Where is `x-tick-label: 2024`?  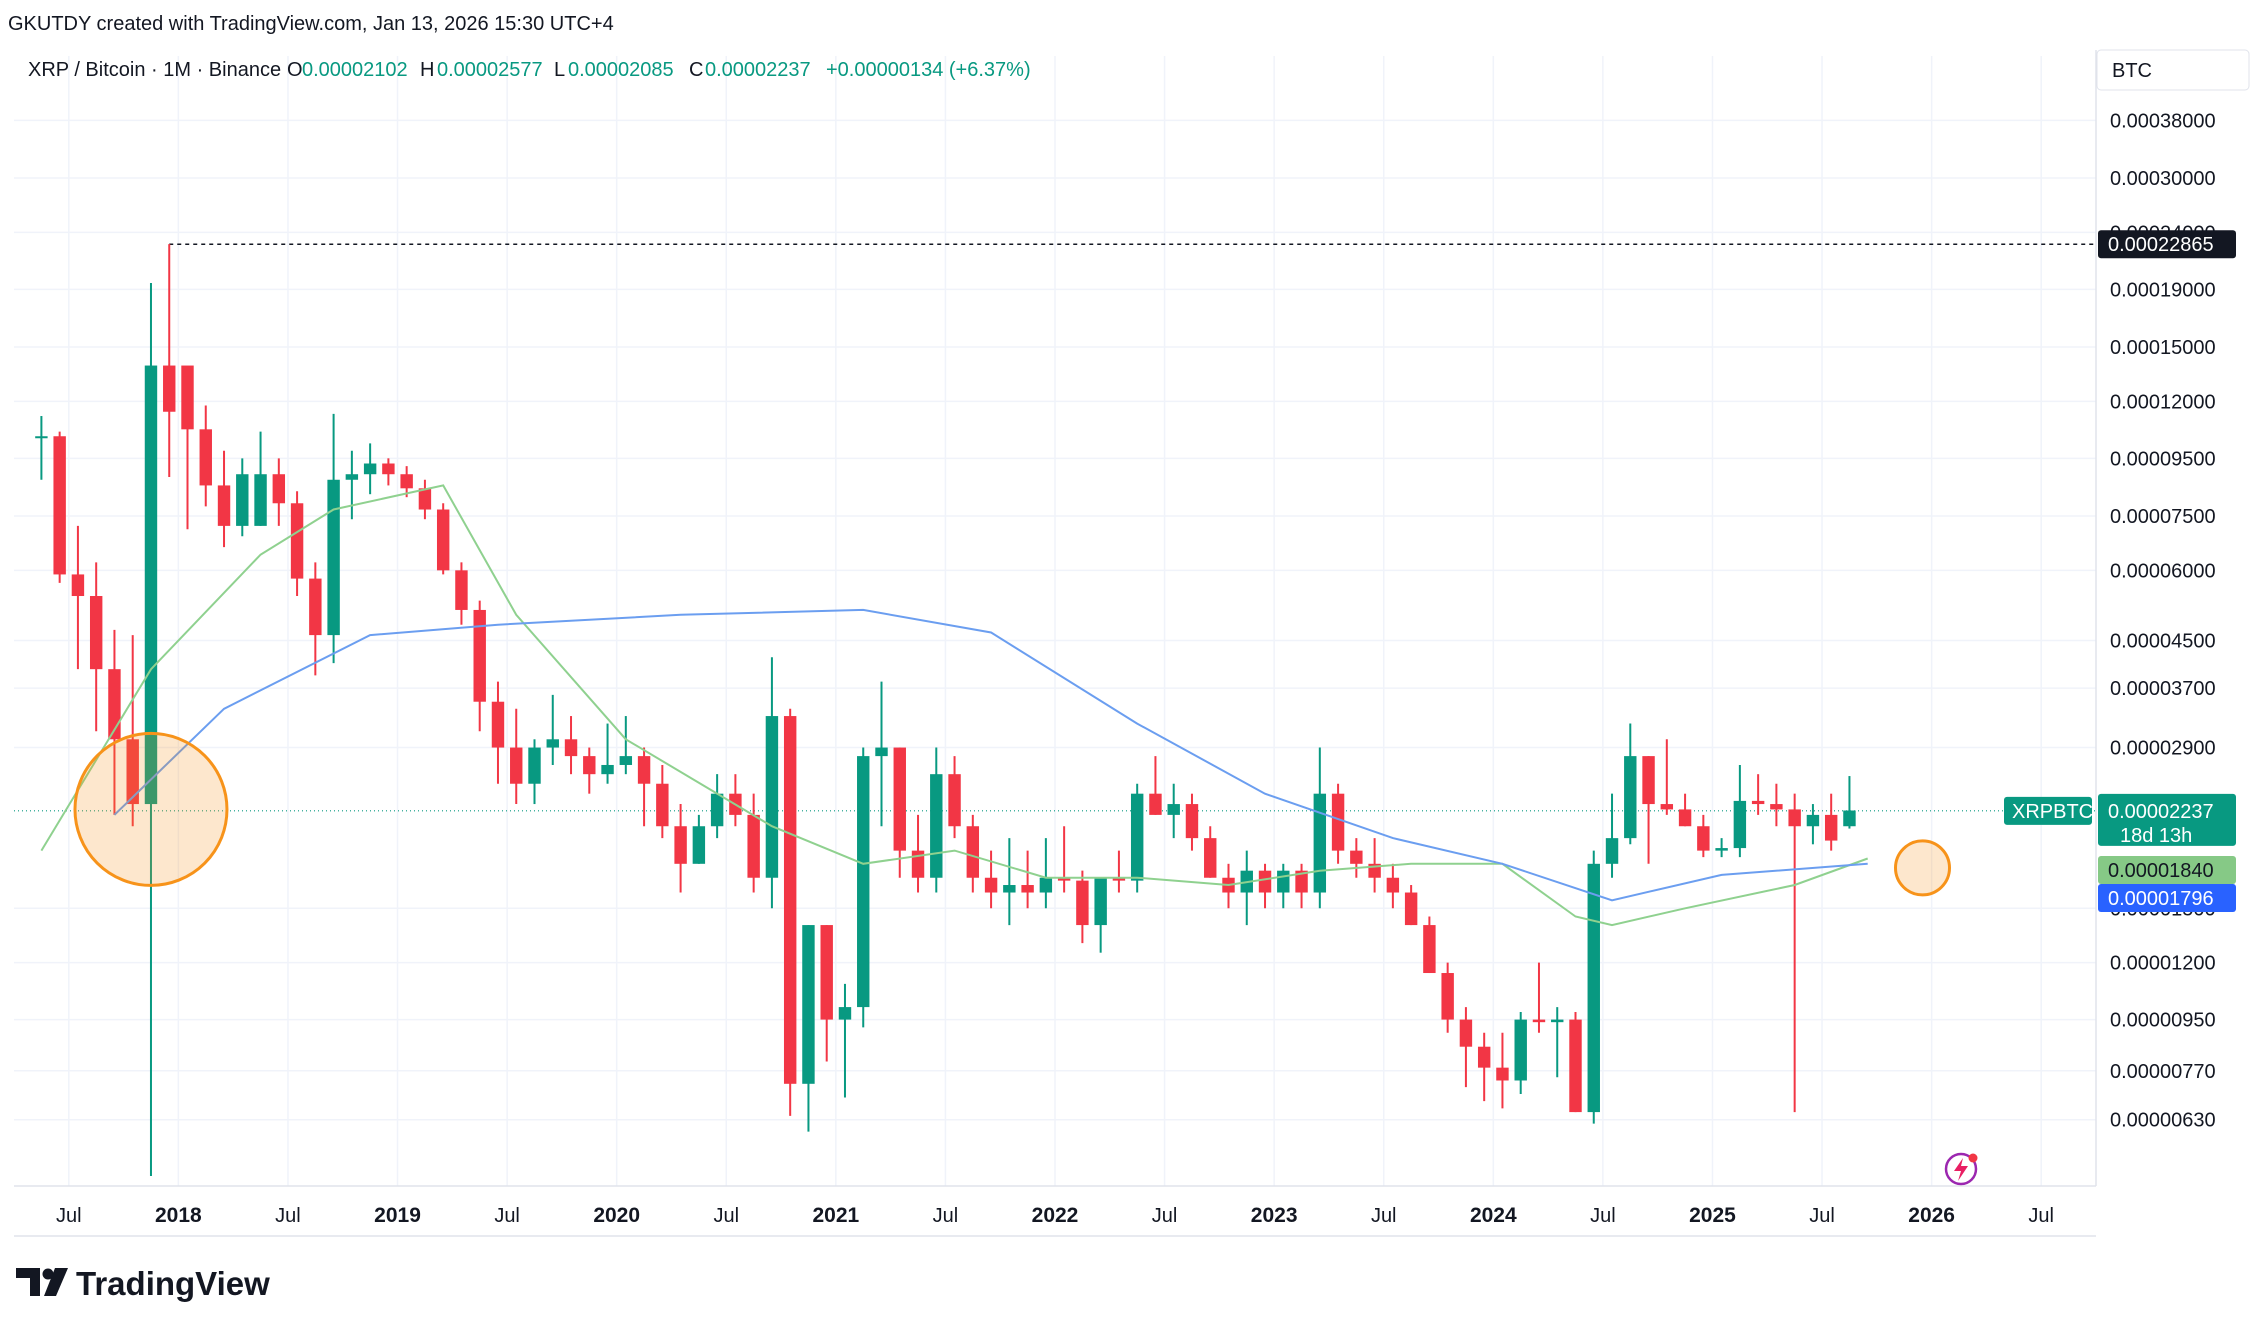
x-tick-label: 2024 is located at coordinates (1493, 1215).